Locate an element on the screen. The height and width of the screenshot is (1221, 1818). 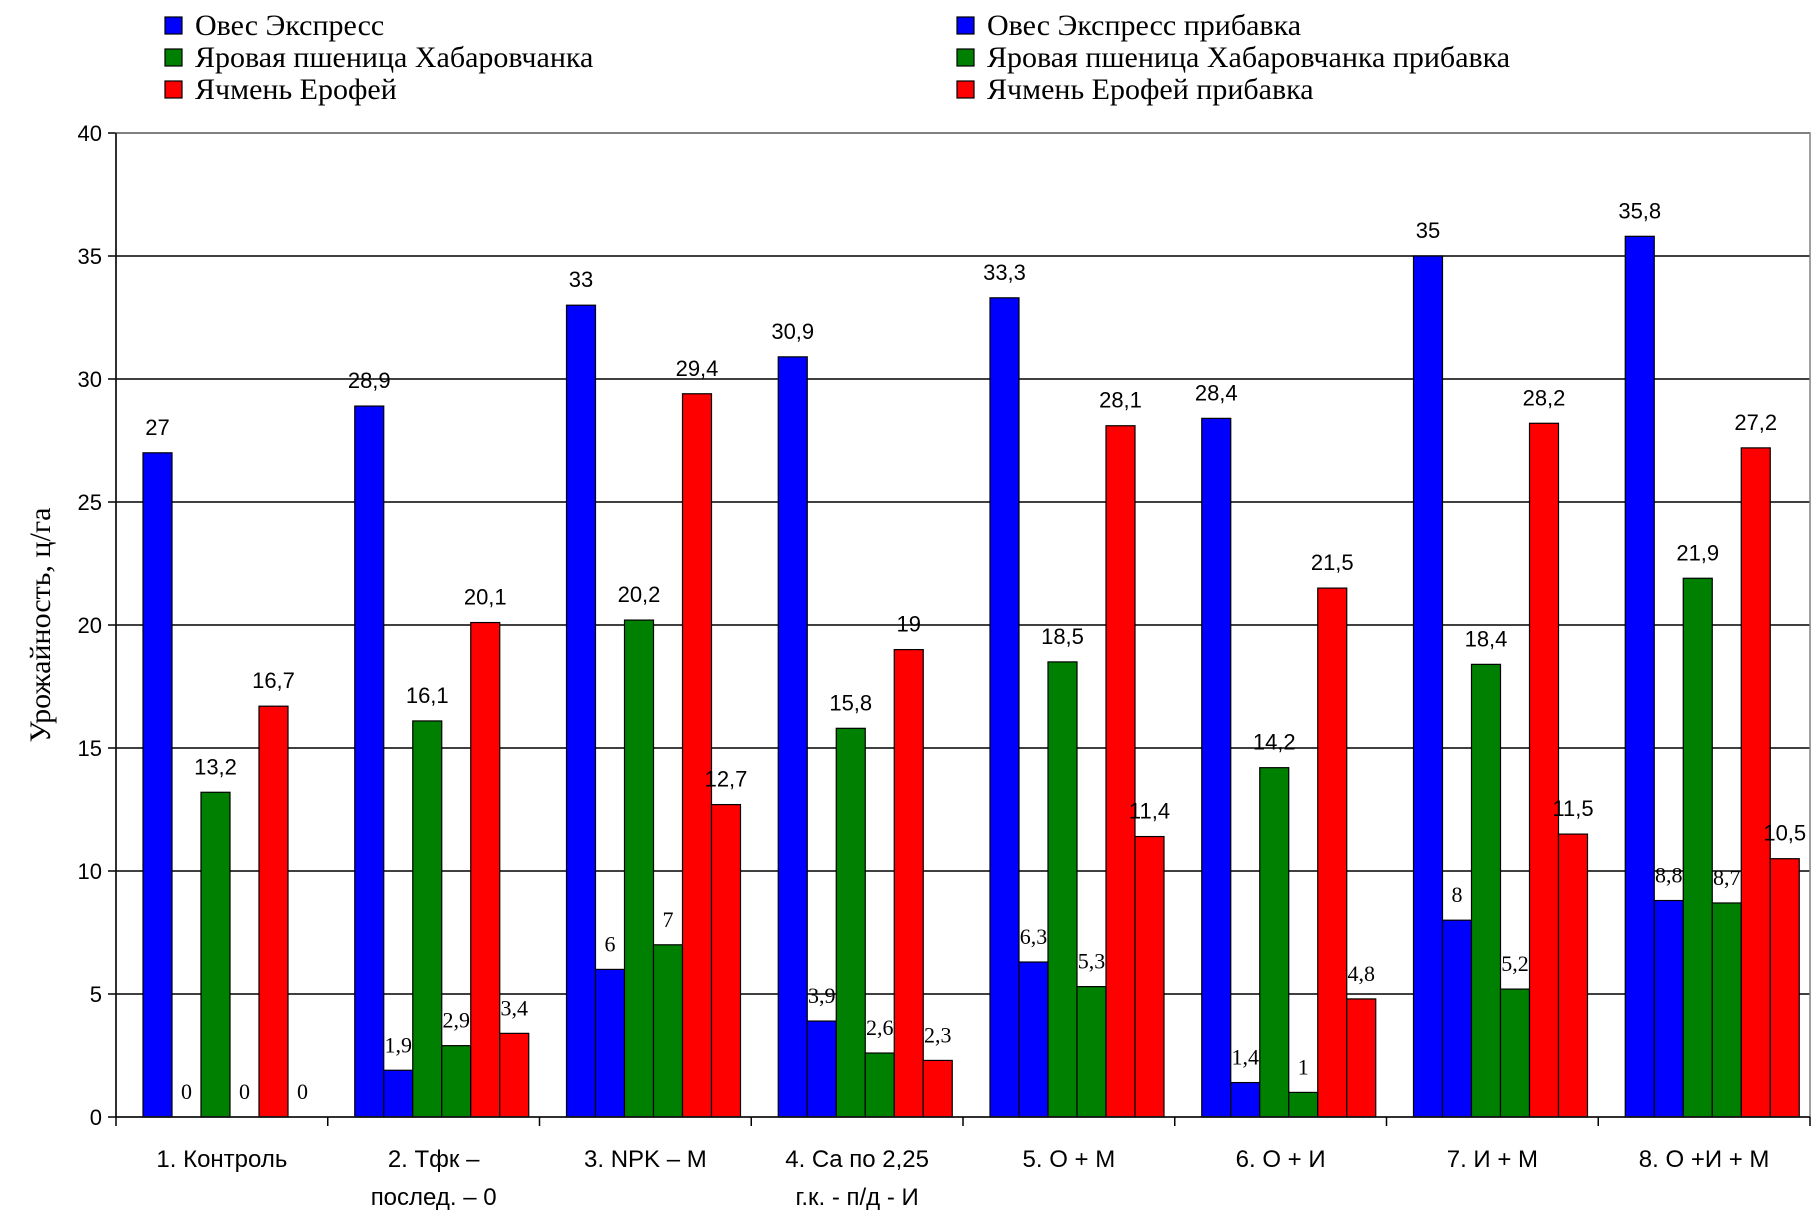
category-label: 2. Тфк – is located at coordinates (434, 1159).